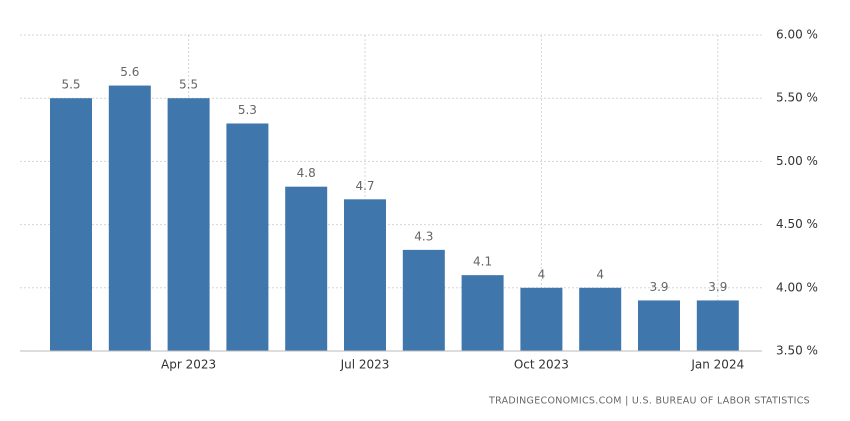 The image size is (850, 421). What do you see at coordinates (797, 98) in the screenshot?
I see `y-tick-label: 5.50 %` at bounding box center [797, 98].